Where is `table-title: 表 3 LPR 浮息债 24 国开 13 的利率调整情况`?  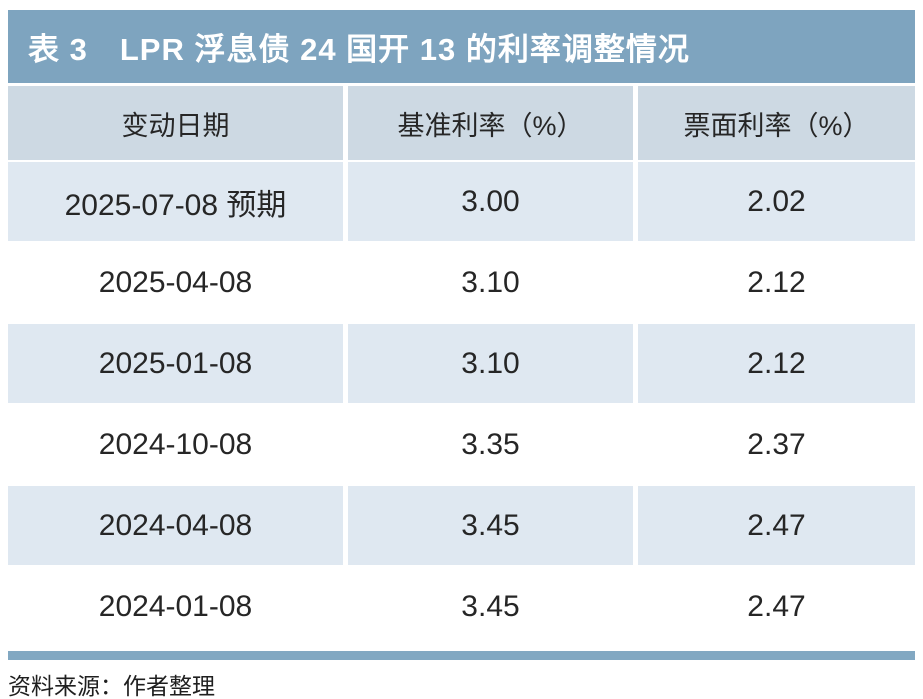 table-title: 表 3 LPR 浮息债 24 国开 13 的利率调整情况 is located at coordinates (359, 49).